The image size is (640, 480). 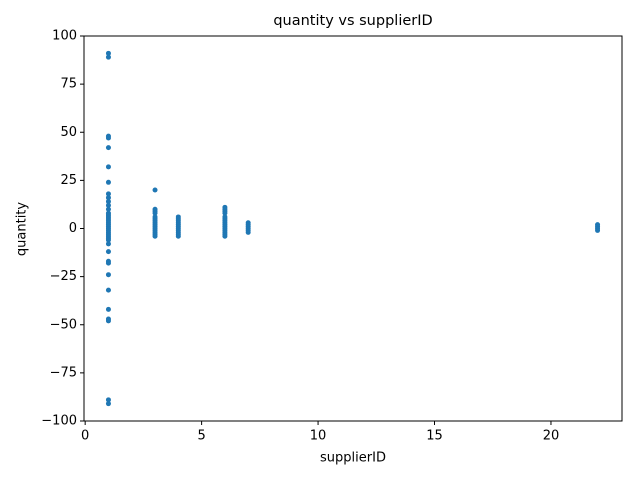 What do you see at coordinates (434, 436) in the screenshot?
I see `x-tick-label: 15` at bounding box center [434, 436].